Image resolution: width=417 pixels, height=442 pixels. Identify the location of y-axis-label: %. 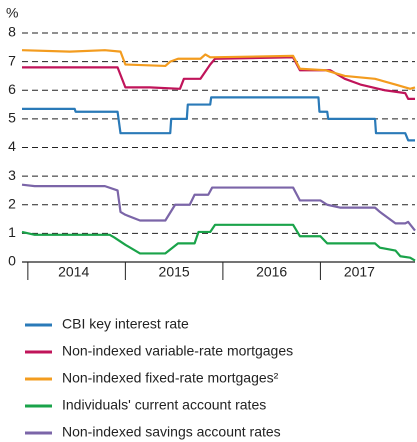
(12, 13).